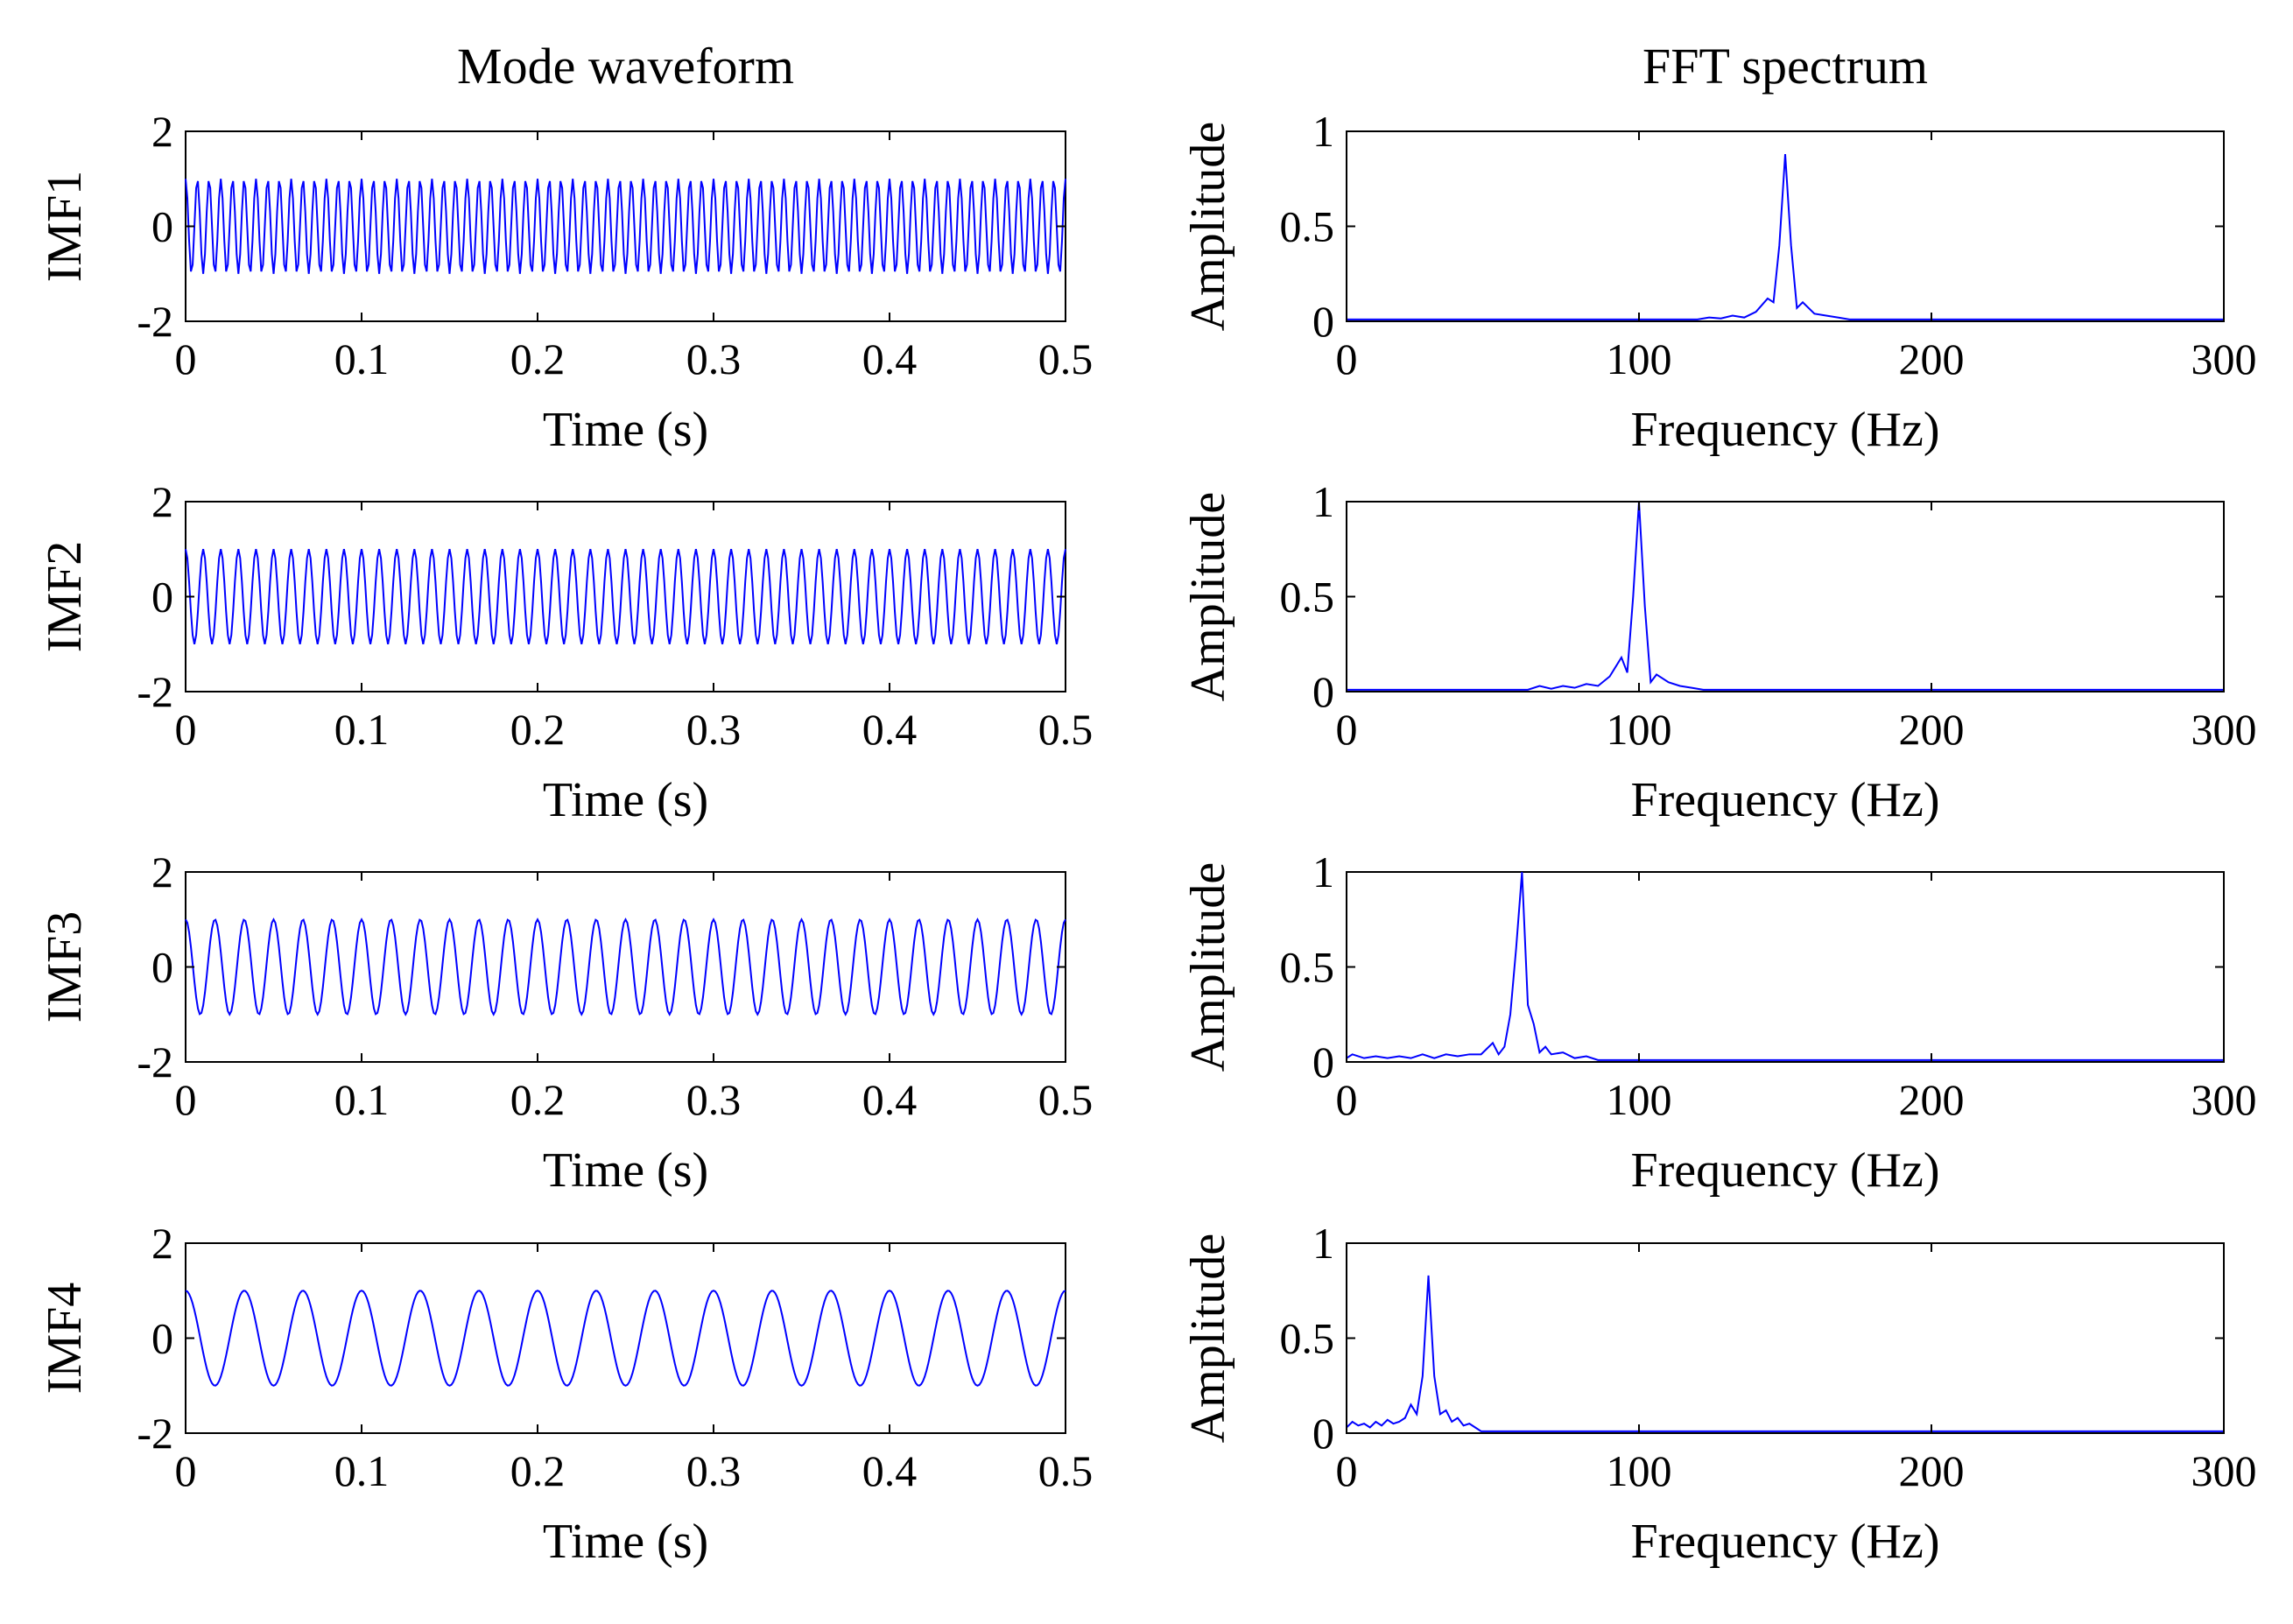 The width and height of the screenshot is (2293, 1624). I want to click on waveform-column-title: Mode waveform, so click(625, 66).